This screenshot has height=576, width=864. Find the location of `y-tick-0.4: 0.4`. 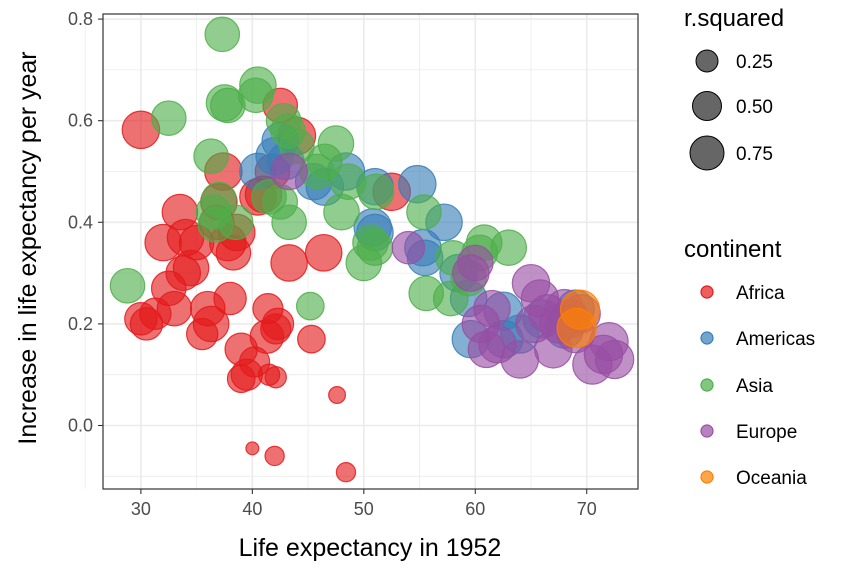

y-tick-0.4: 0.4 is located at coordinates (85, 222).